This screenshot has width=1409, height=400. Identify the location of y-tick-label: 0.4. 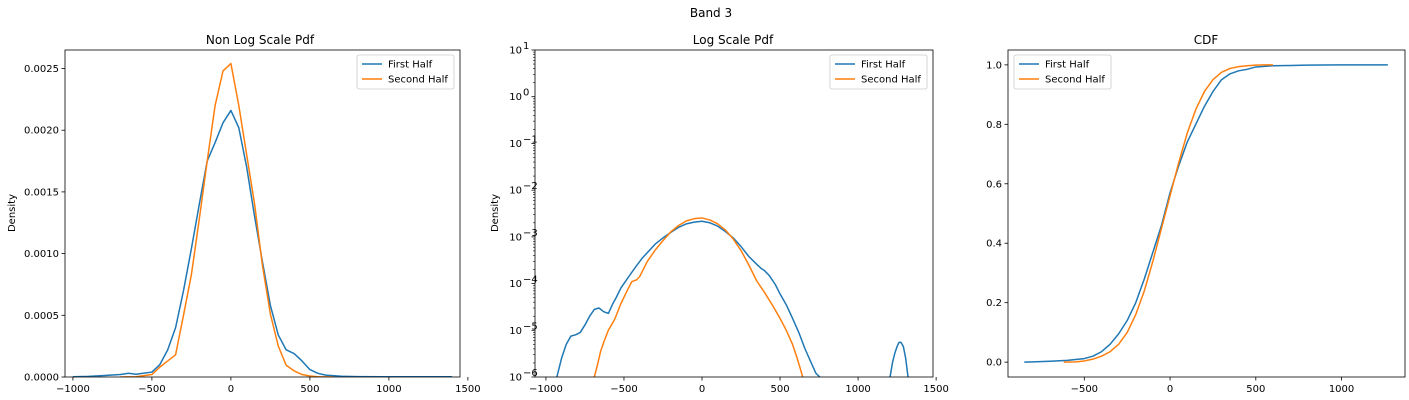
(994, 244).